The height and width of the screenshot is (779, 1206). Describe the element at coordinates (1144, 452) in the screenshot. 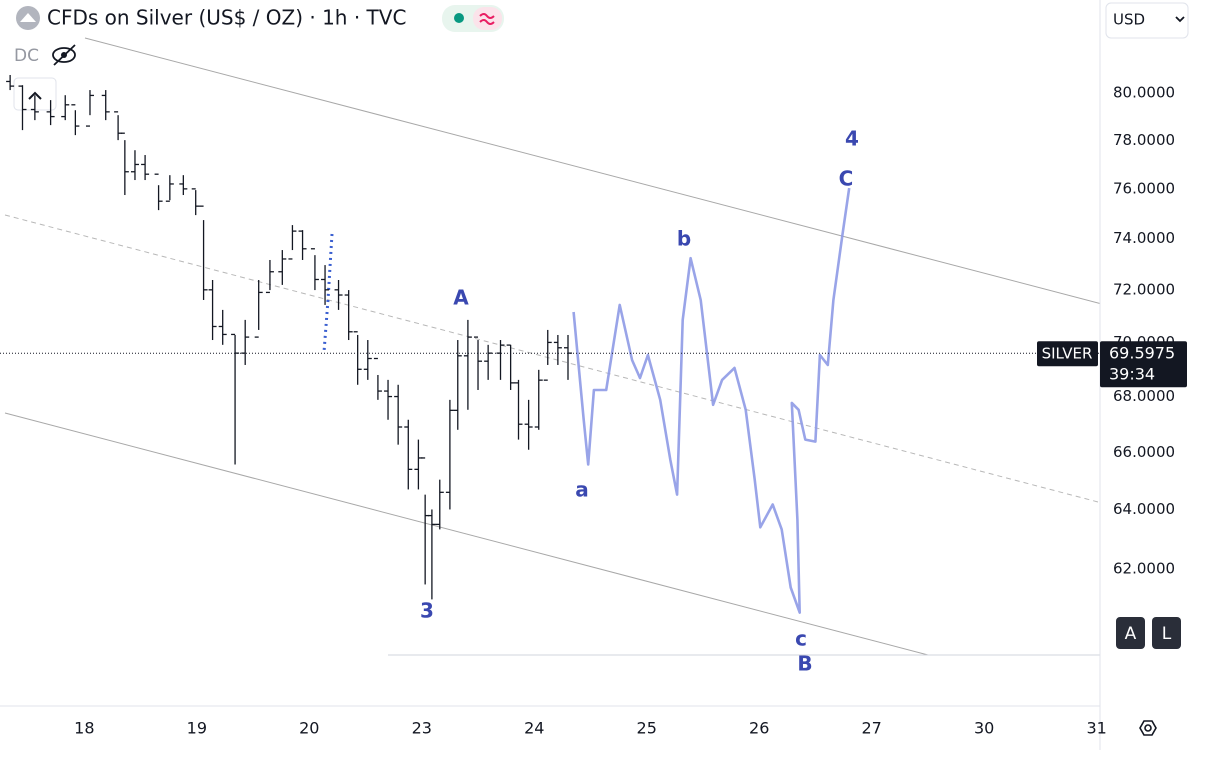

I see `y-tick-label: 66.0000` at that location.